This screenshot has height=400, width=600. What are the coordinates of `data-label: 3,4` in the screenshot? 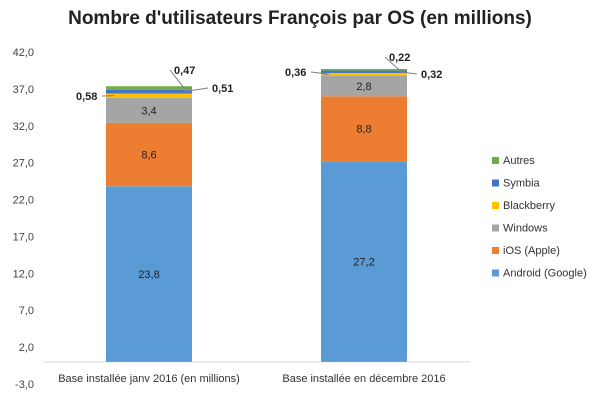 It's located at (148, 111).